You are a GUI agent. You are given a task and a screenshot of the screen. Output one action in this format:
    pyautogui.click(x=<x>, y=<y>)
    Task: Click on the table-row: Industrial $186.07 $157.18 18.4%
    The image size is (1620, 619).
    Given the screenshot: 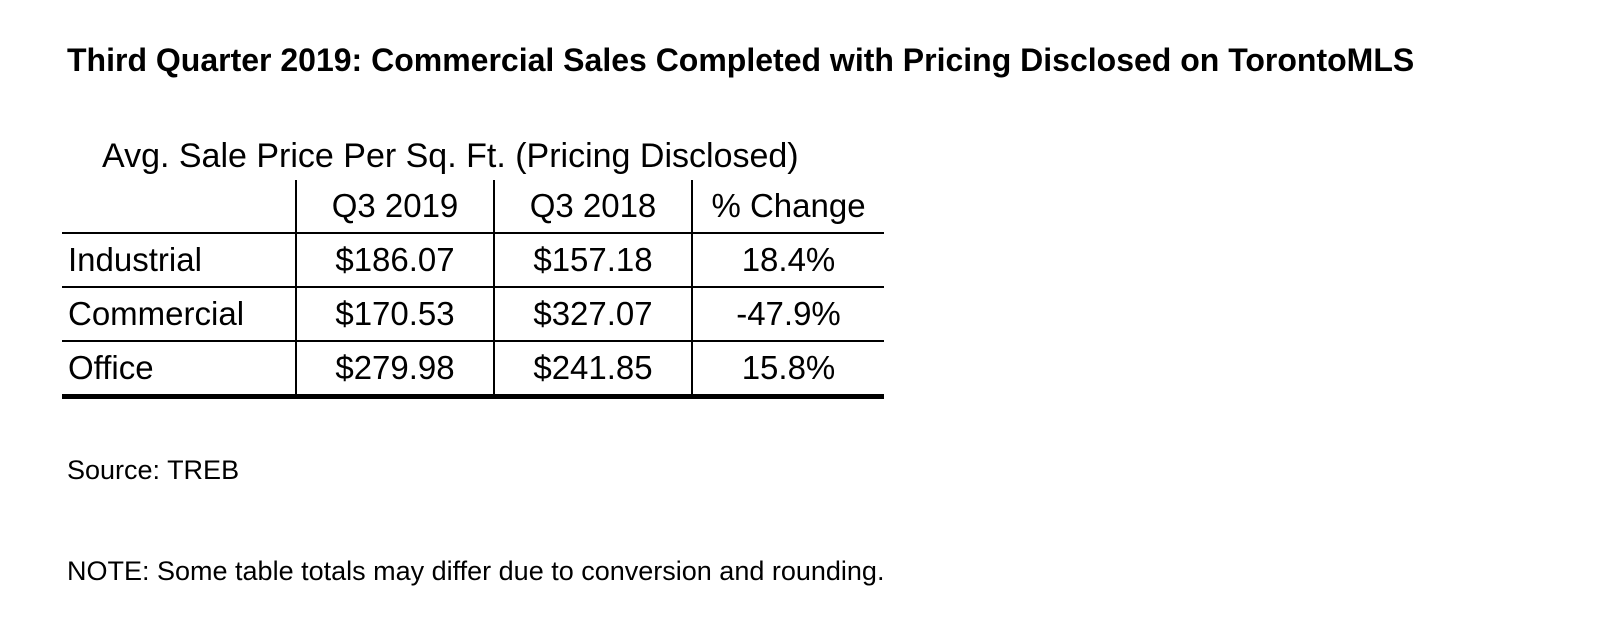 What is the action you would take?
    pyautogui.click(x=473, y=260)
    